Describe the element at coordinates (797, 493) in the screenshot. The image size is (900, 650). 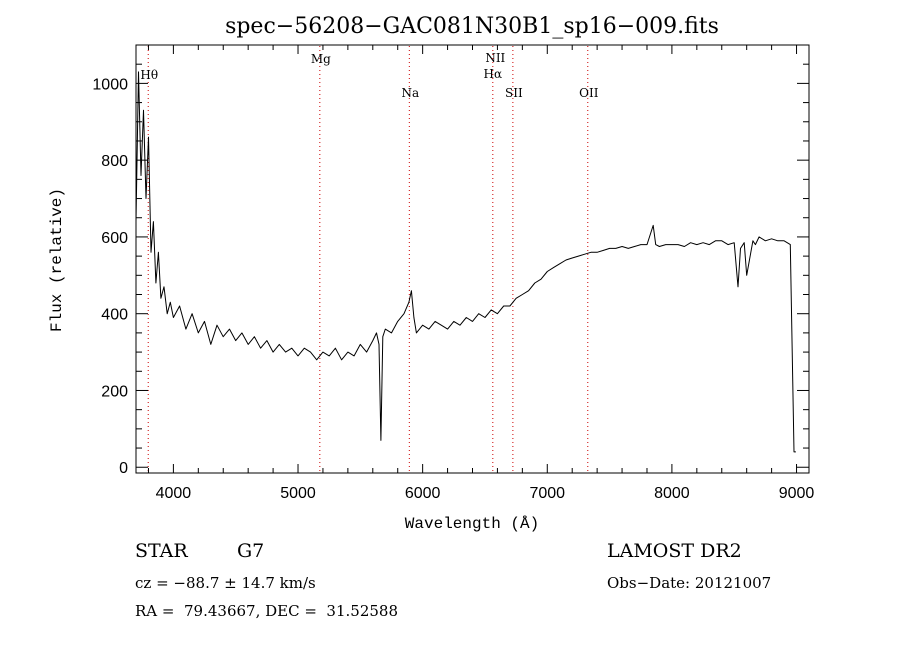
I see `x-tick-label: 9000` at that location.